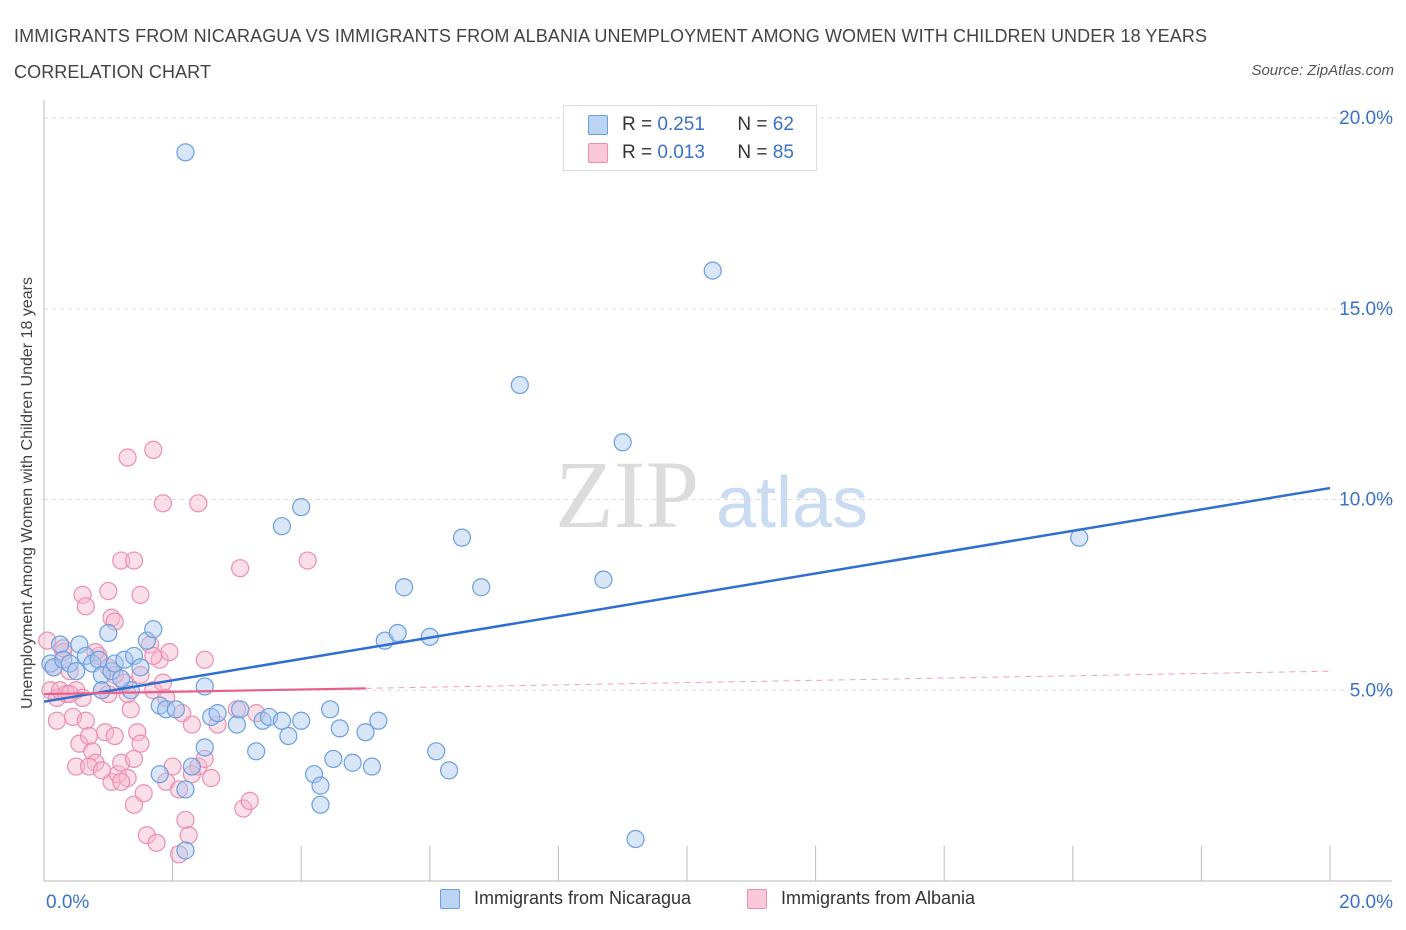 The image size is (1406, 930). What do you see at coordinates (848, 679) in the screenshot?
I see `albania-trend-line-extension` at bounding box center [848, 679].